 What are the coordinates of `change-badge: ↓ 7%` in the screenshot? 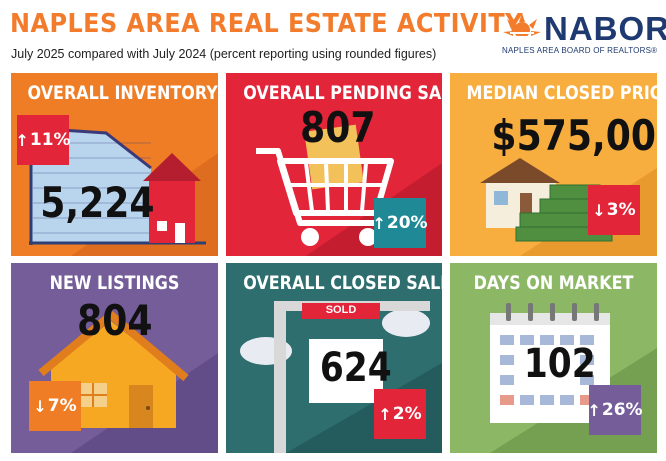 It's located at (55, 406).